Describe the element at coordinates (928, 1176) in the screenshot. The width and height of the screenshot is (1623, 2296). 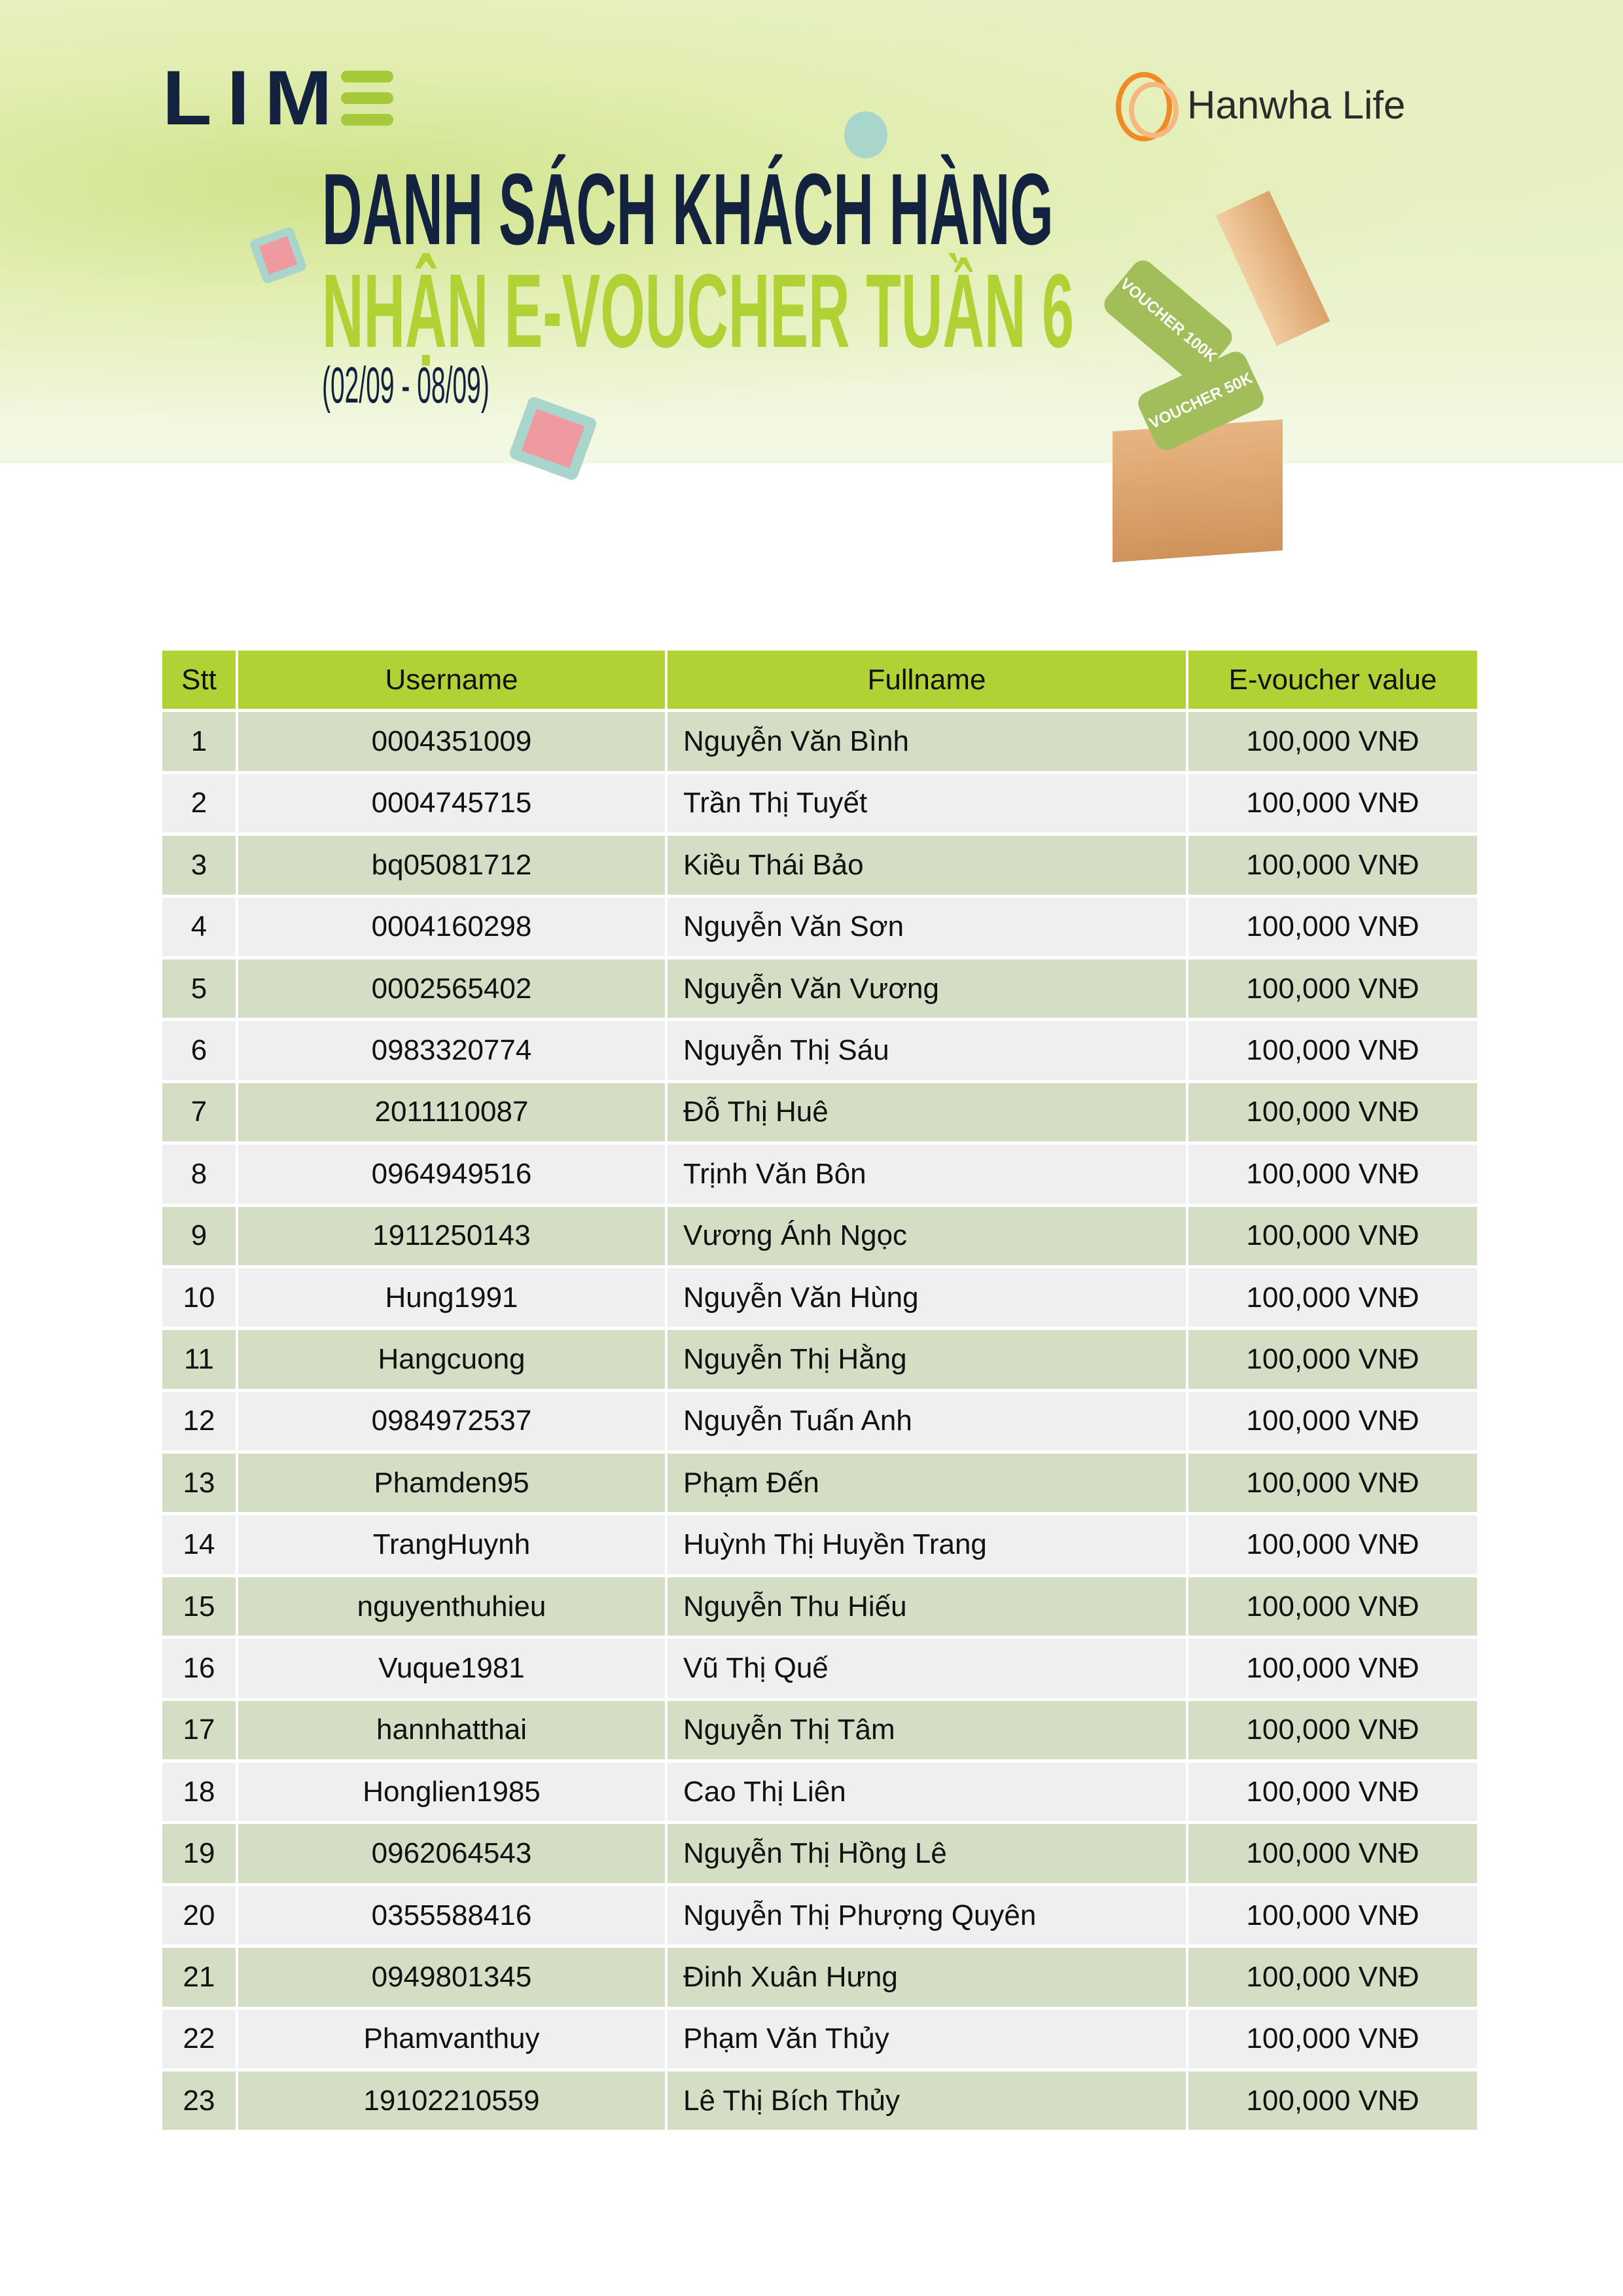
I see `cell-fullname: Trịnh Văn Bôn` at that location.